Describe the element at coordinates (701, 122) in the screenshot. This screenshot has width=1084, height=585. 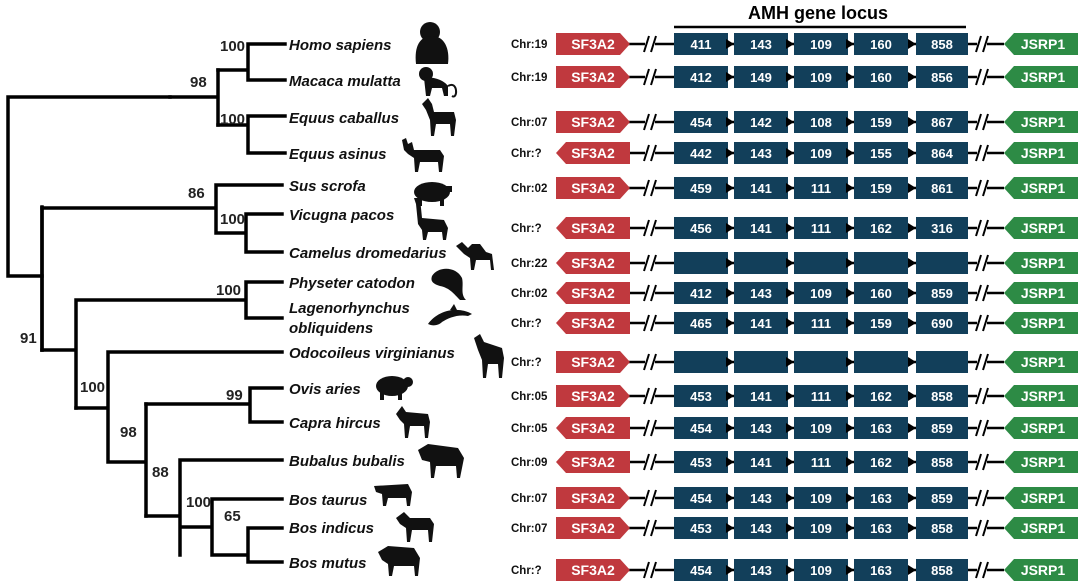
I see `exon-length-label: 454` at that location.